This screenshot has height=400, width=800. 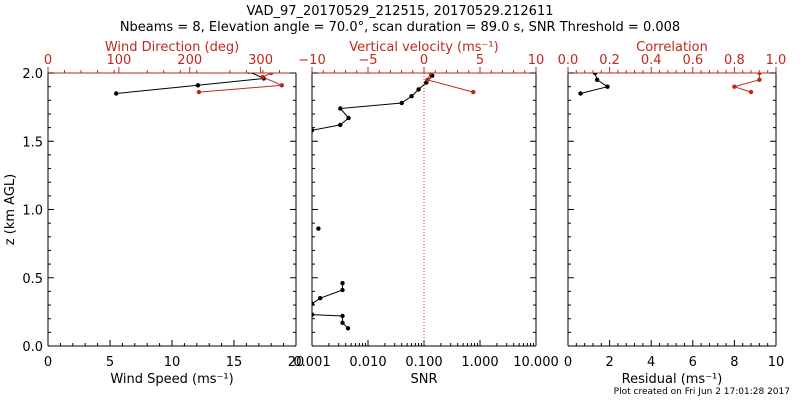 I want to click on x-tick-label: 8, so click(x=734, y=362).